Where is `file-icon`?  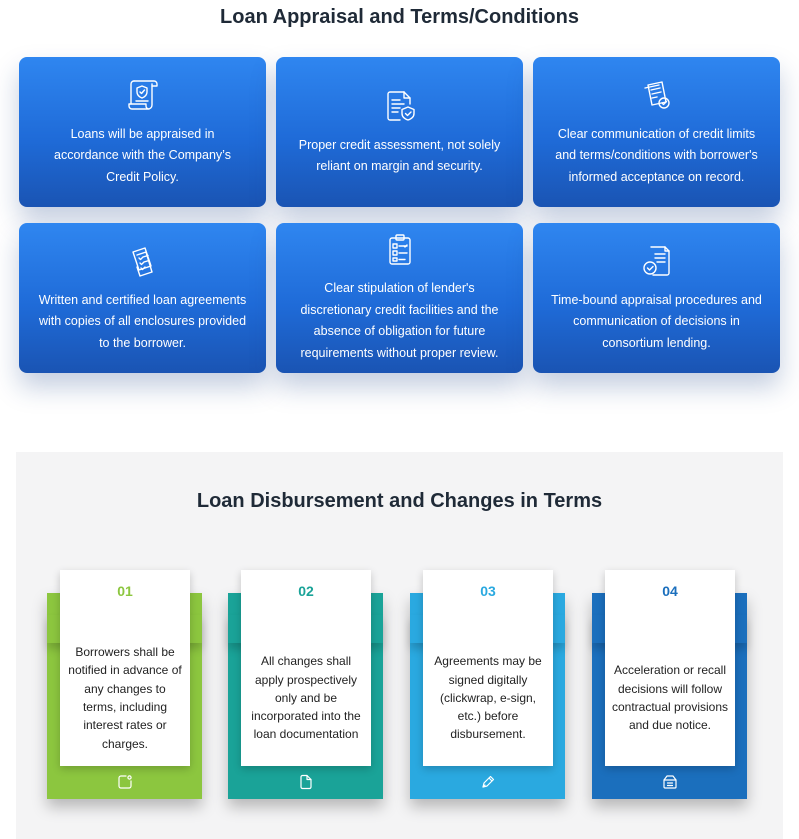 file-icon is located at coordinates (305, 782).